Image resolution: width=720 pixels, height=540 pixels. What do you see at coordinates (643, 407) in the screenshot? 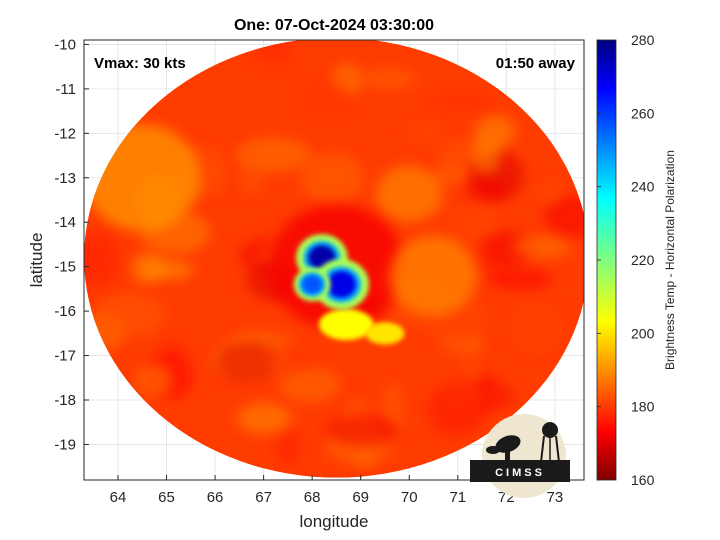
I see `colorbar-tick-label: 180` at bounding box center [643, 407].